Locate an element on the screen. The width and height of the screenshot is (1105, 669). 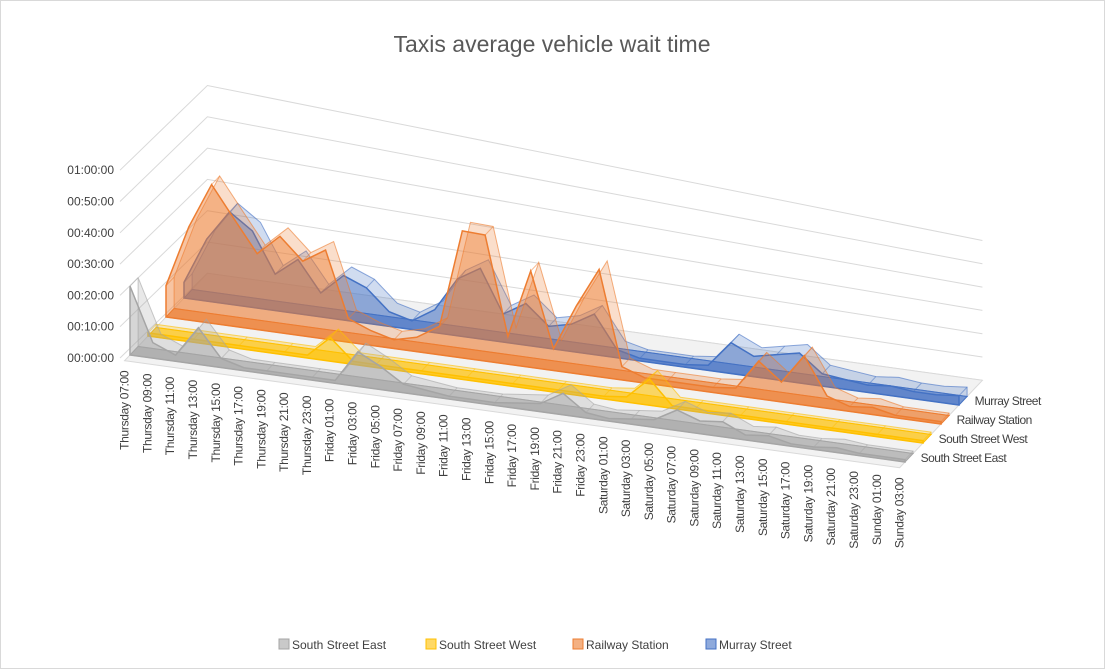
x-tick-label: Saturday 15:00 is located at coordinates (763, 497).